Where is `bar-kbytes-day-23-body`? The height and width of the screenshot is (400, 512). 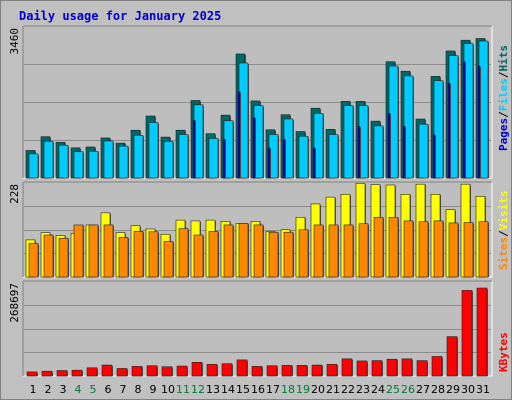 bar-kbytes-day-23-body is located at coordinates (362, 368).